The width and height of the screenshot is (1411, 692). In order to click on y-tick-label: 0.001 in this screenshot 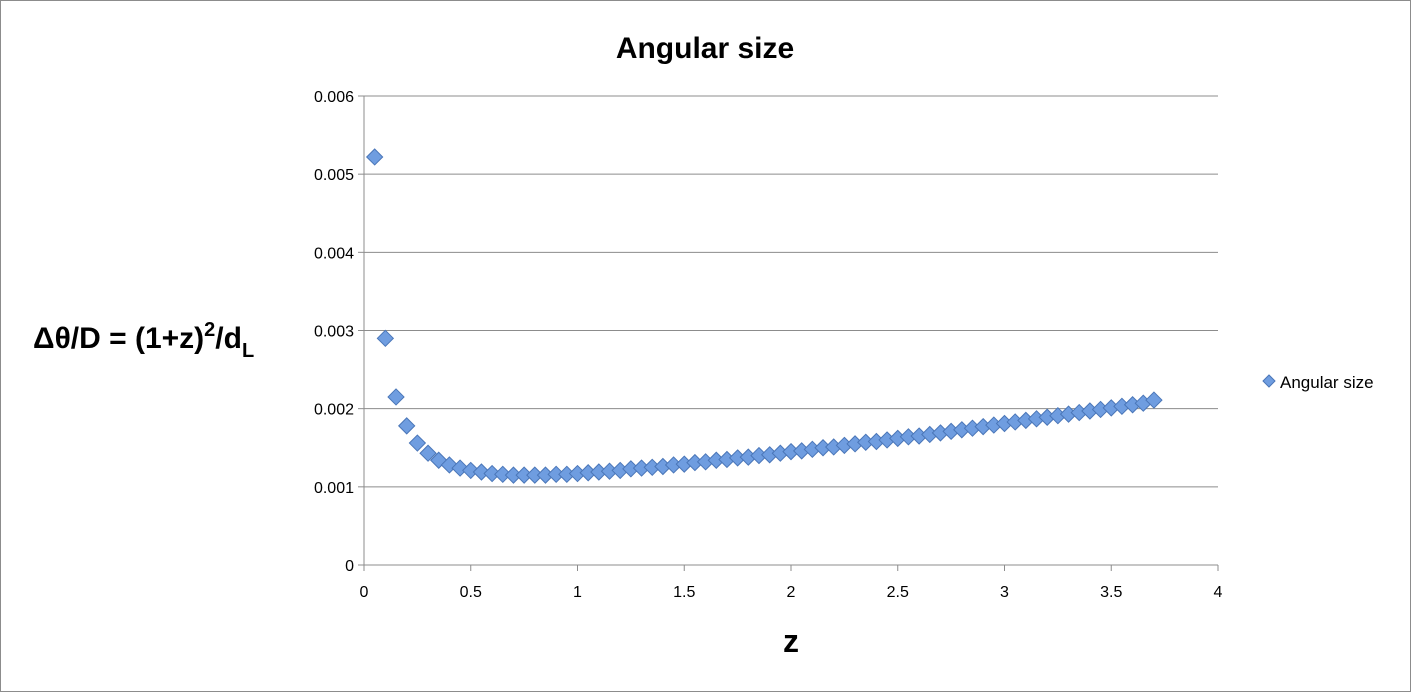, I will do `click(334, 488)`.